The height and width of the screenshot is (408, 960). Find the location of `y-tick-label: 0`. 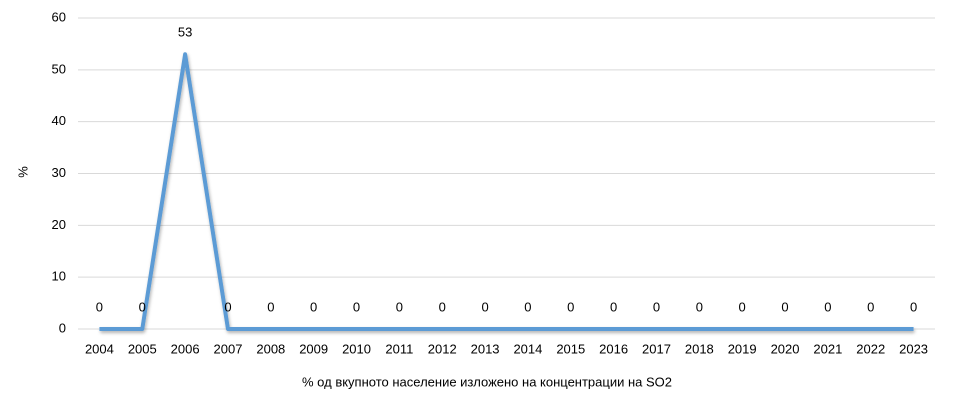

y-tick-label: 0 is located at coordinates (62, 327).